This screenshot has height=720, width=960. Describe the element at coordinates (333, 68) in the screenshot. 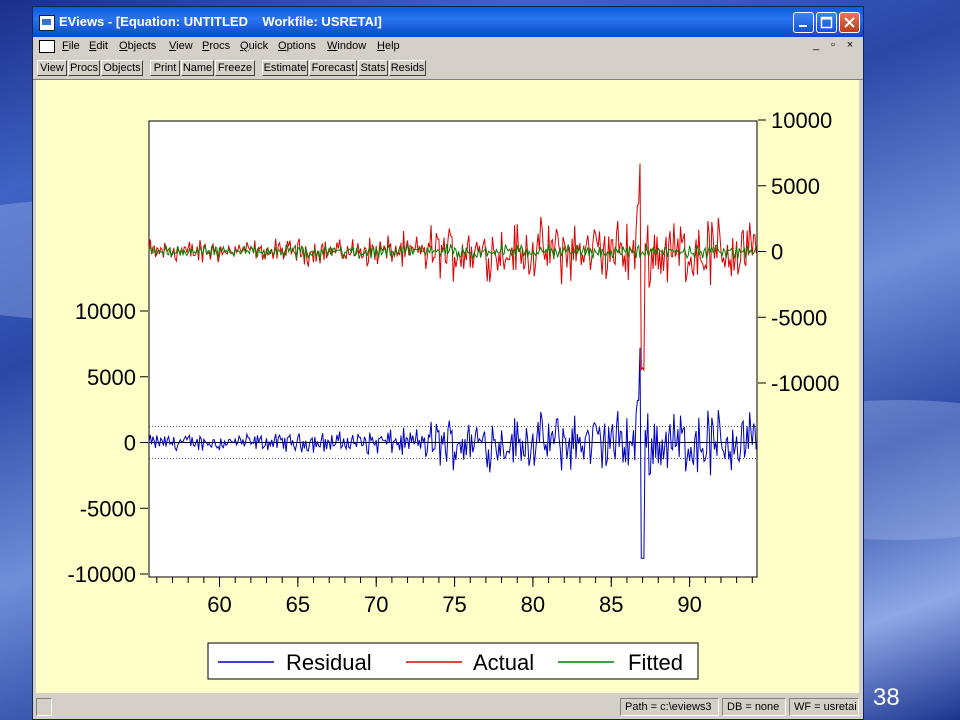

I see `forecast-button: Forecast` at that location.